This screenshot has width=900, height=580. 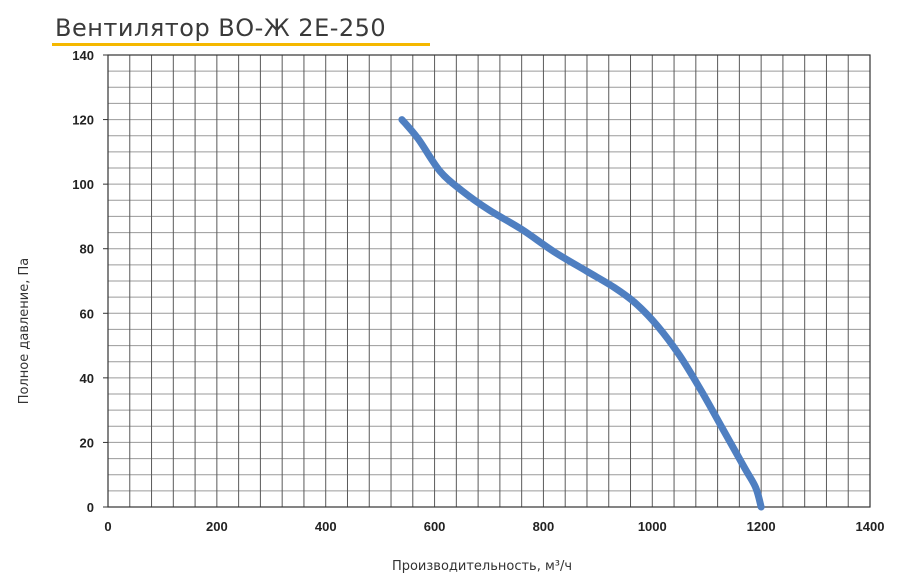 What do you see at coordinates (326, 526) in the screenshot?
I see `x-tick-label: 400` at bounding box center [326, 526].